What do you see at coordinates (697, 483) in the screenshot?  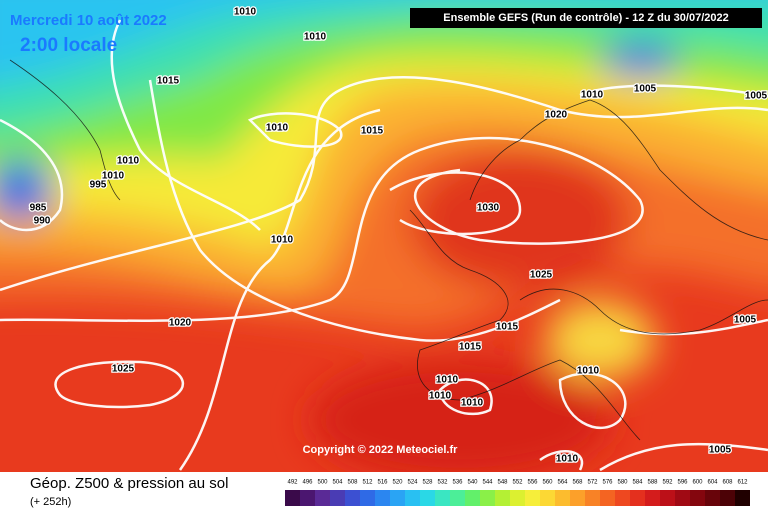 I see `scale-label: 600` at bounding box center [697, 483].